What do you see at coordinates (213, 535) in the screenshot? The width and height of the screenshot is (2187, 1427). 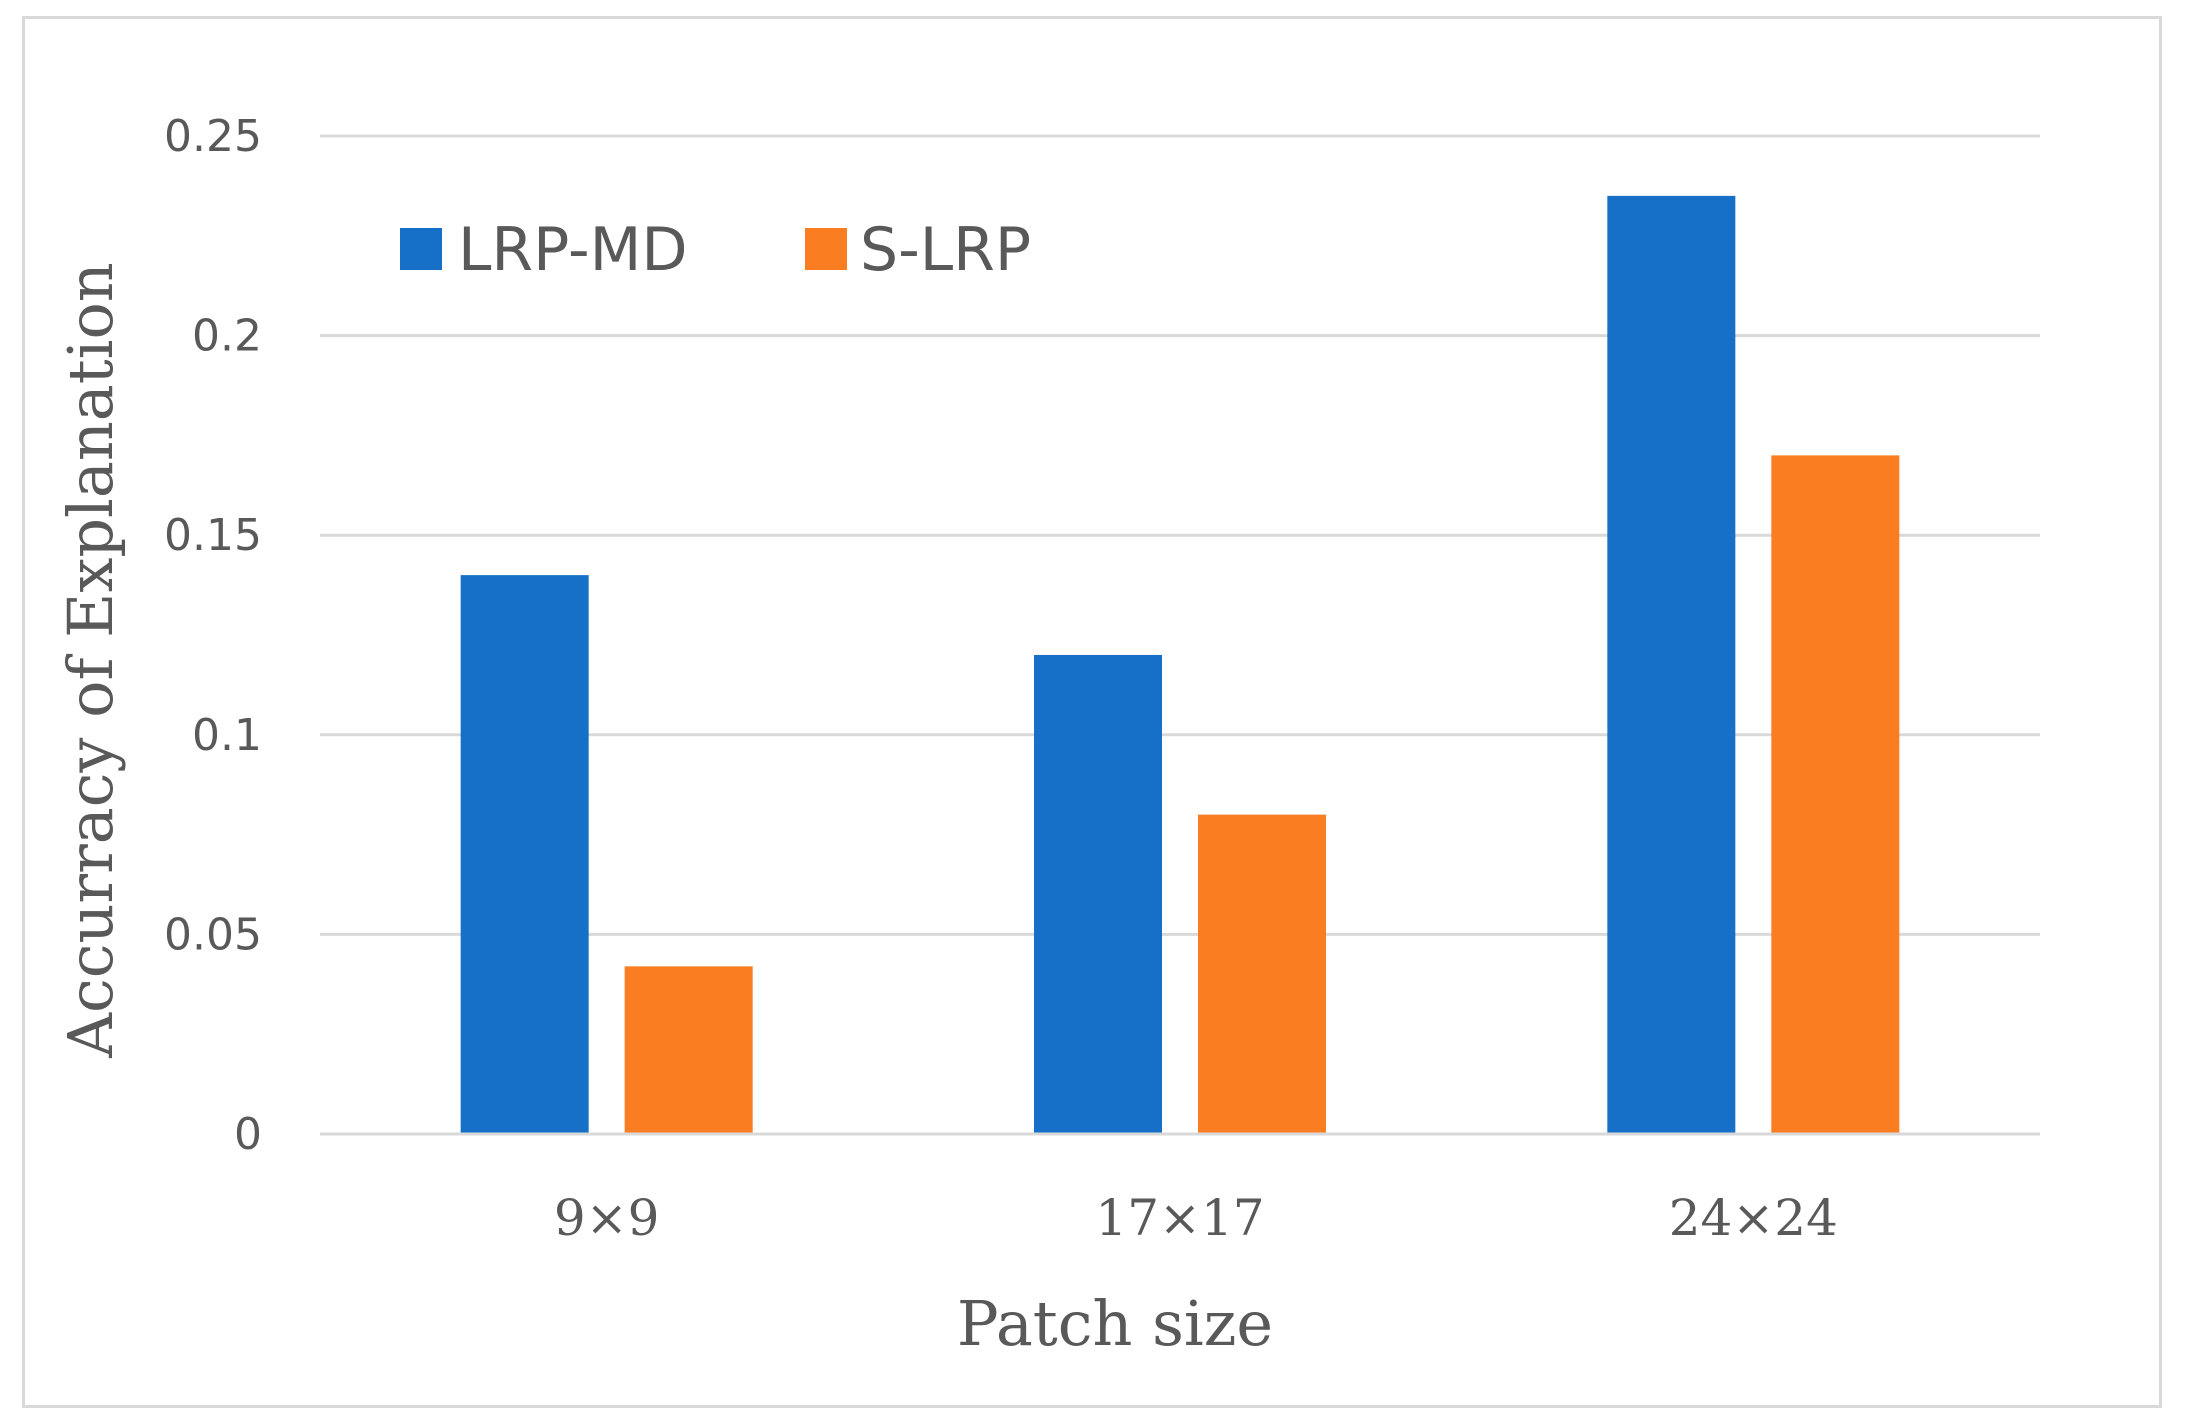 I see `y-tick-label: 0.15` at bounding box center [213, 535].